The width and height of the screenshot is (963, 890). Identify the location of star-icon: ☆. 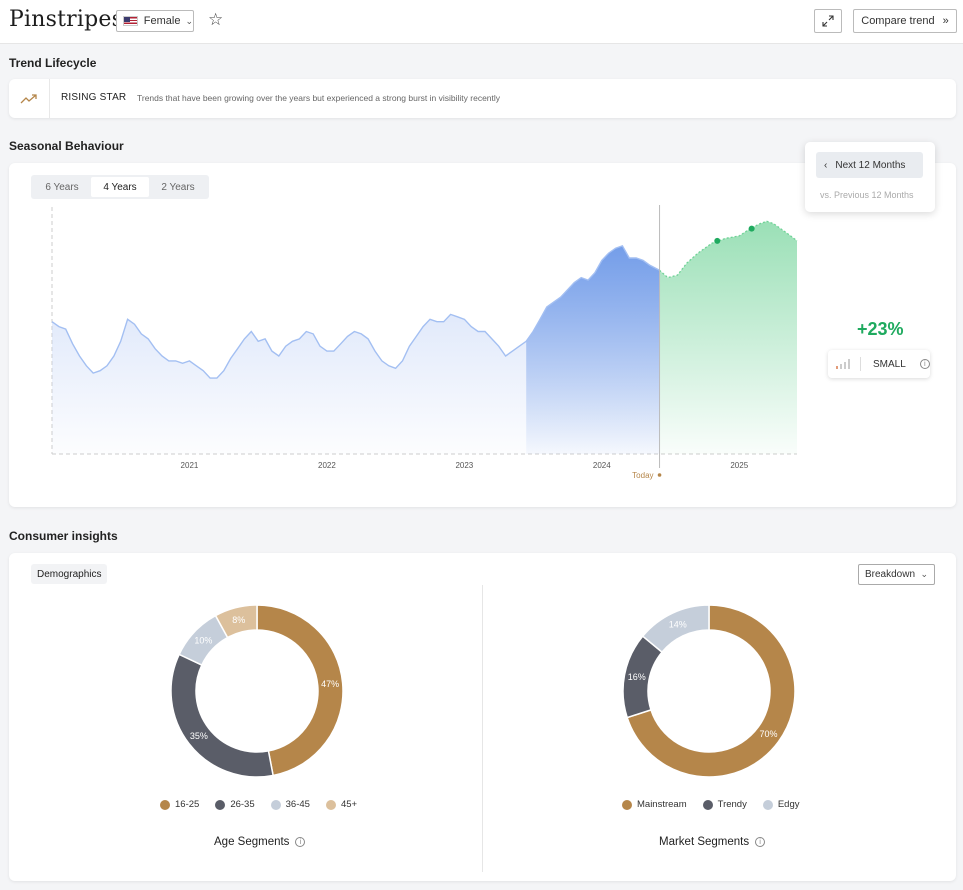
(216, 19).